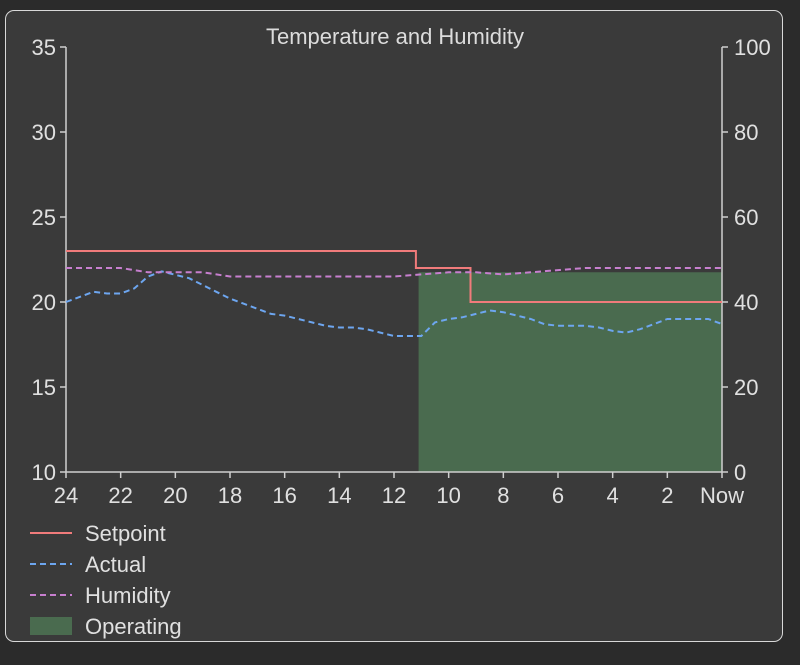 The image size is (800, 665). I want to click on x-tick-label: 4, so click(613, 495).